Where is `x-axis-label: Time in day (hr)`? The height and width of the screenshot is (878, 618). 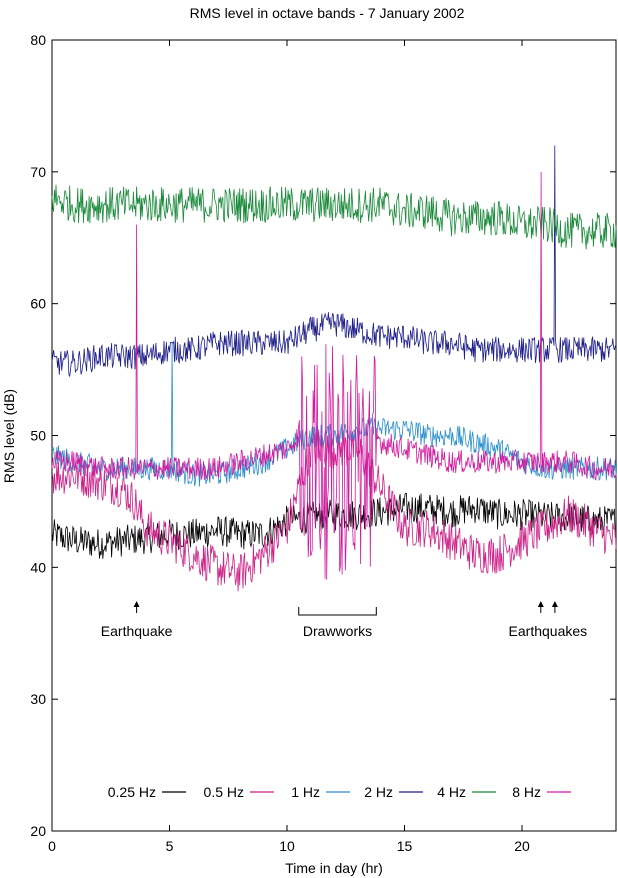
x-axis-label: Time in day (hr) is located at coordinates (334, 868).